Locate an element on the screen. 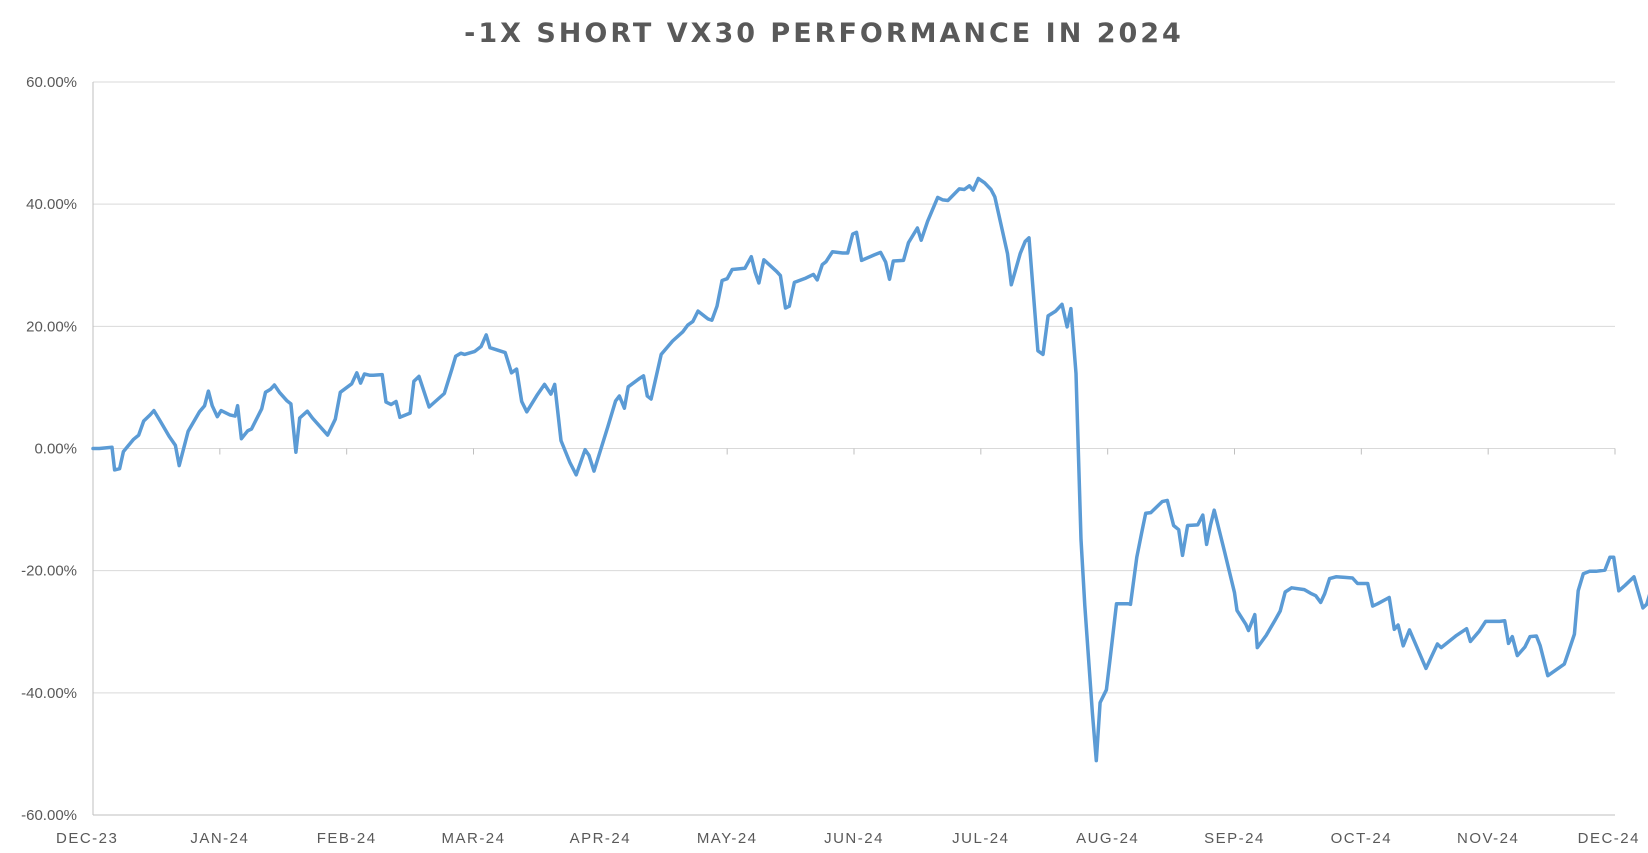 The image size is (1648, 853). y-tick-label: 0.00% is located at coordinates (55, 449).